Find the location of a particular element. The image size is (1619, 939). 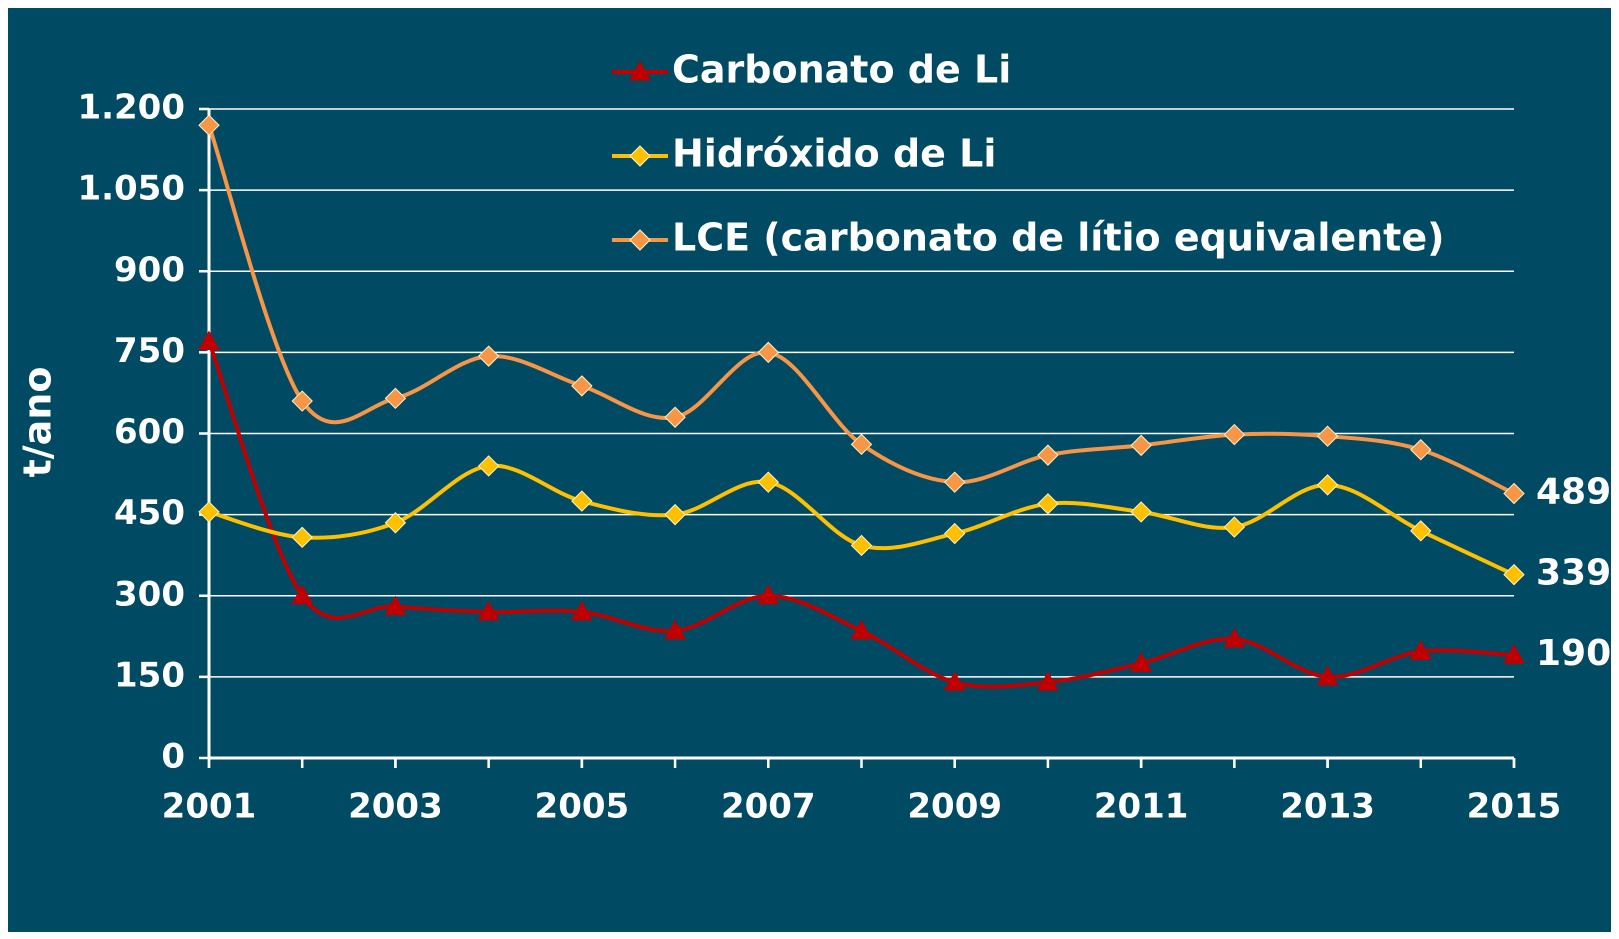

y-tick-label: 150 is located at coordinates (149, 675).